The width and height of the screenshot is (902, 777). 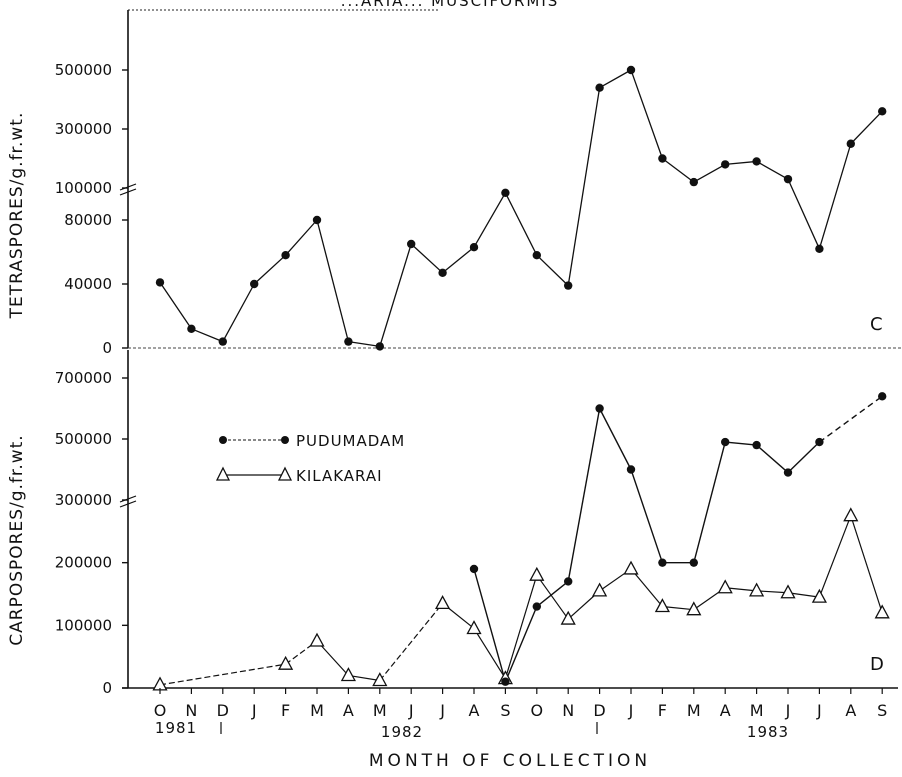 What do you see at coordinates (402, 732) in the screenshot?
I see `year-label-1982: 1982` at bounding box center [402, 732].